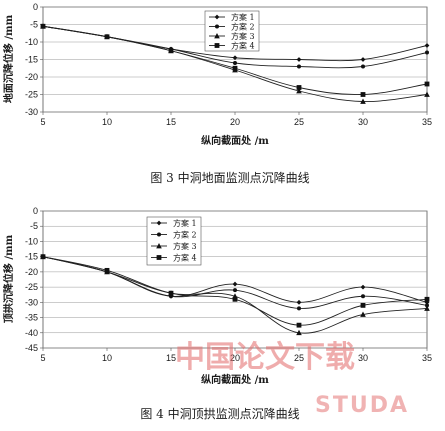  I want to click on chart-caption: 图 4 中洞顶拱监测点沉降曲线, so click(219, 413).